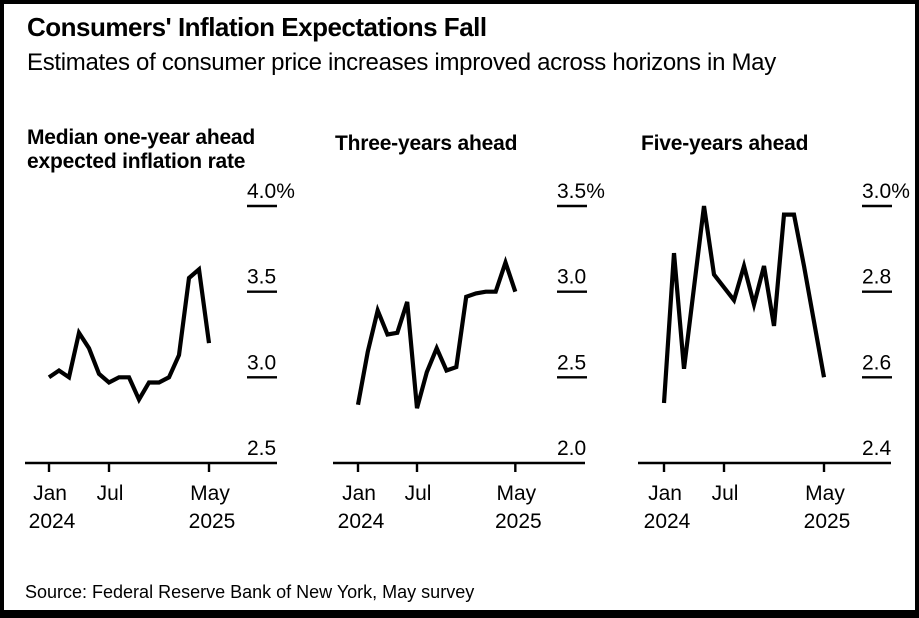  What do you see at coordinates (261, 277) in the screenshot?
I see `y-axis-label: 3.5` at bounding box center [261, 277].